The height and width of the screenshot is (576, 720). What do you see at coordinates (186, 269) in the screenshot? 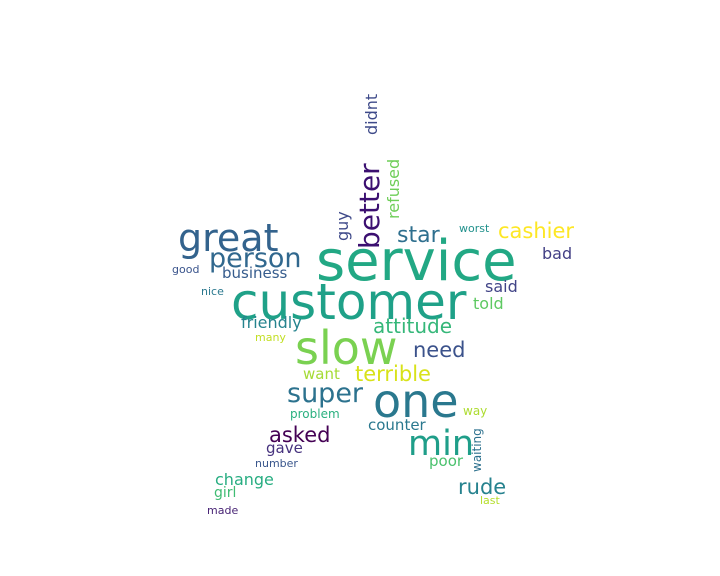
I see `word-good: good` at bounding box center [186, 269].